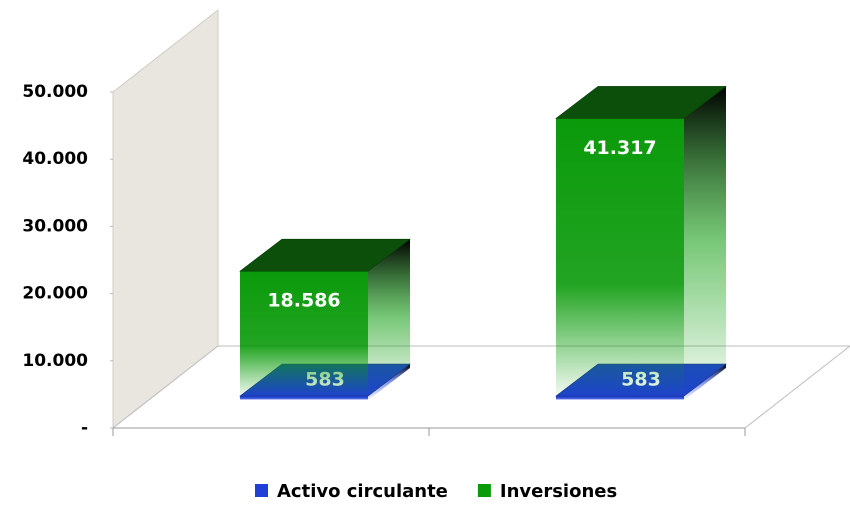  What do you see at coordinates (55, 361) in the screenshot?
I see `y-tick-label: 10.000` at bounding box center [55, 361].